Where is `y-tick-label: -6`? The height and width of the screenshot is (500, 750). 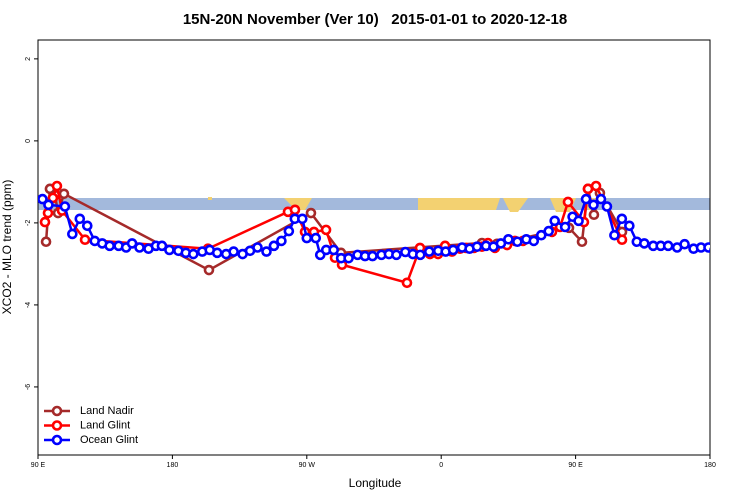
y-tick-label: -6 is located at coordinates (28, 387).